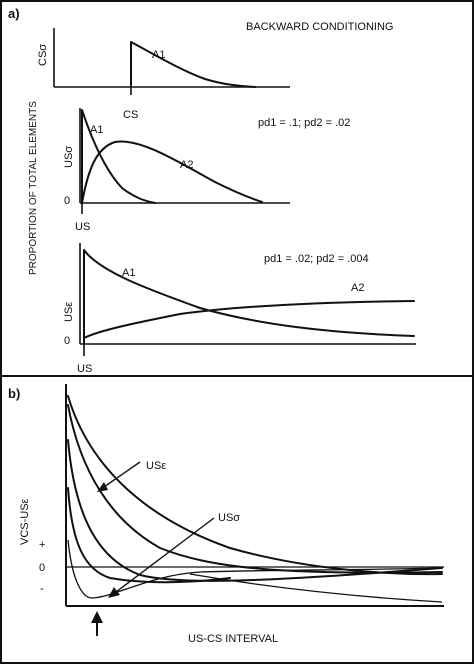 This screenshot has height=664, width=474. Describe the element at coordinates (102, 487) in the screenshot. I see `arrow-use-head` at that location.